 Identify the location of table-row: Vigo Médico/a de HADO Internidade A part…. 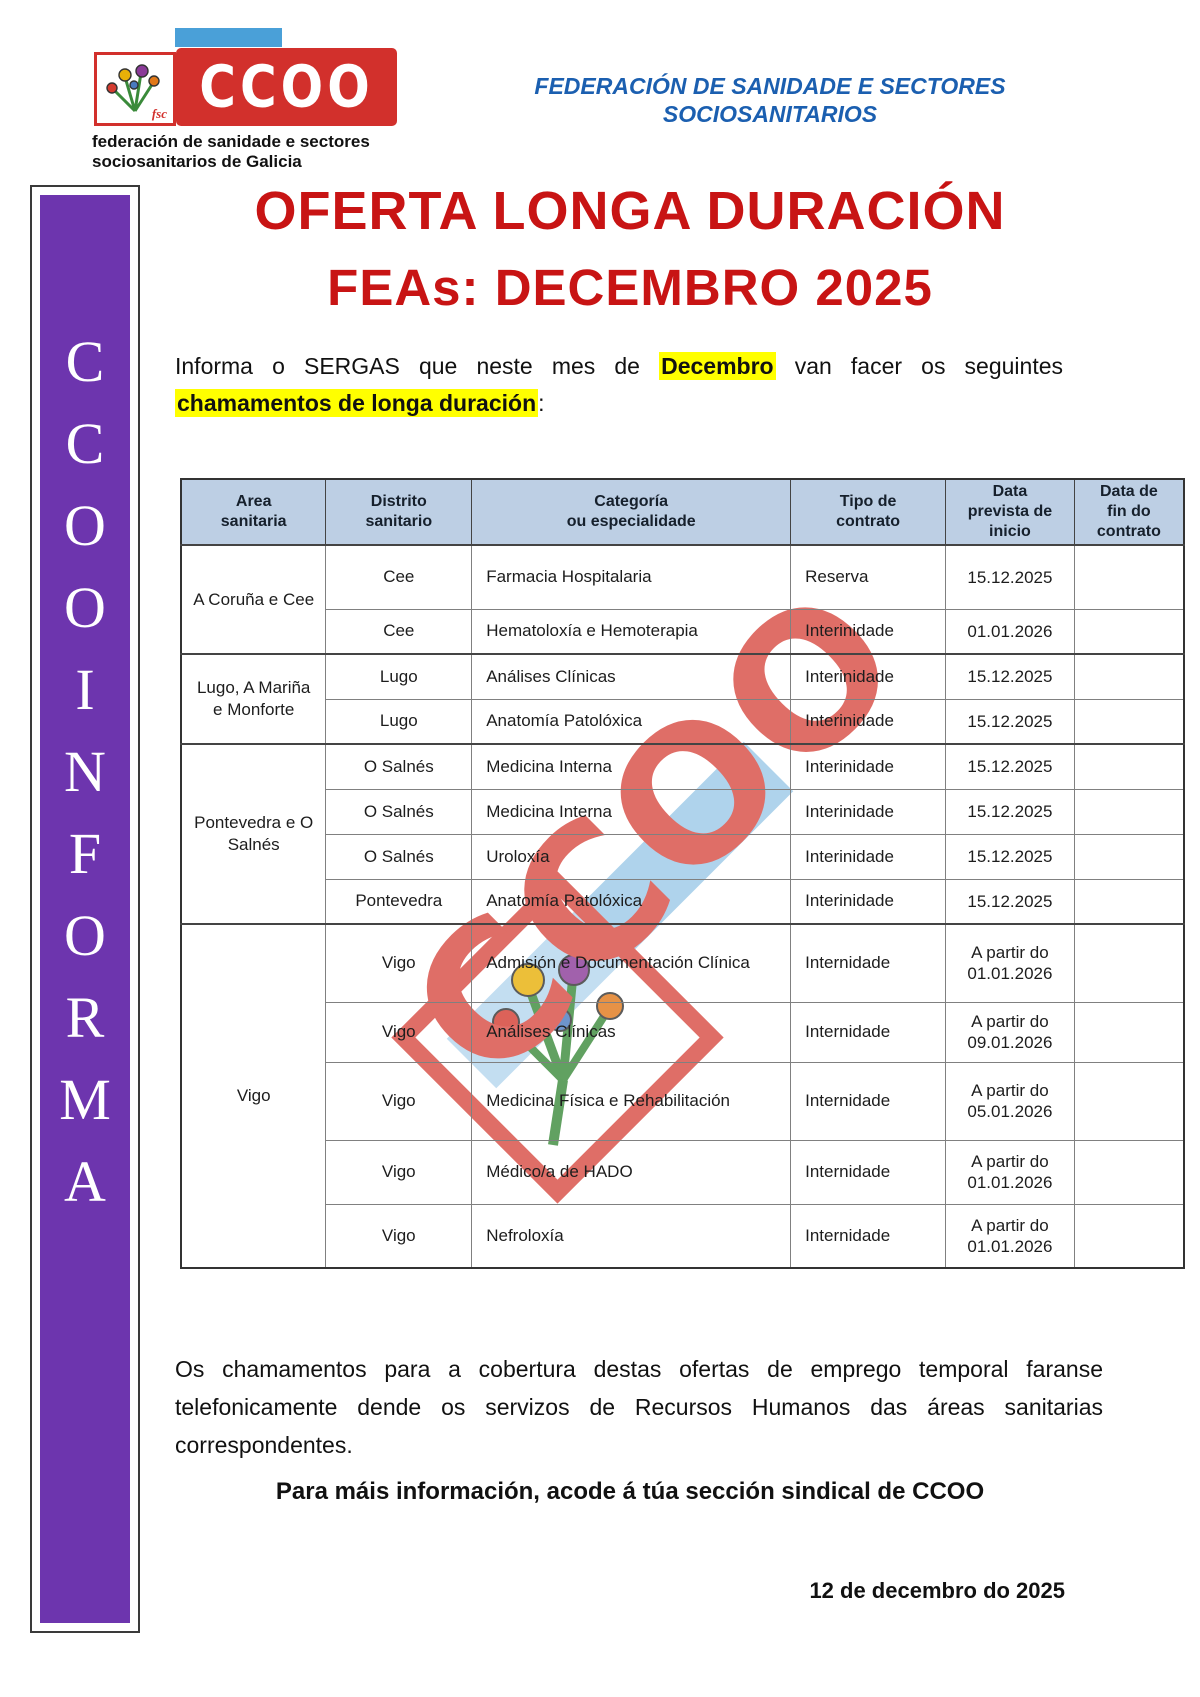
(683, 1172).